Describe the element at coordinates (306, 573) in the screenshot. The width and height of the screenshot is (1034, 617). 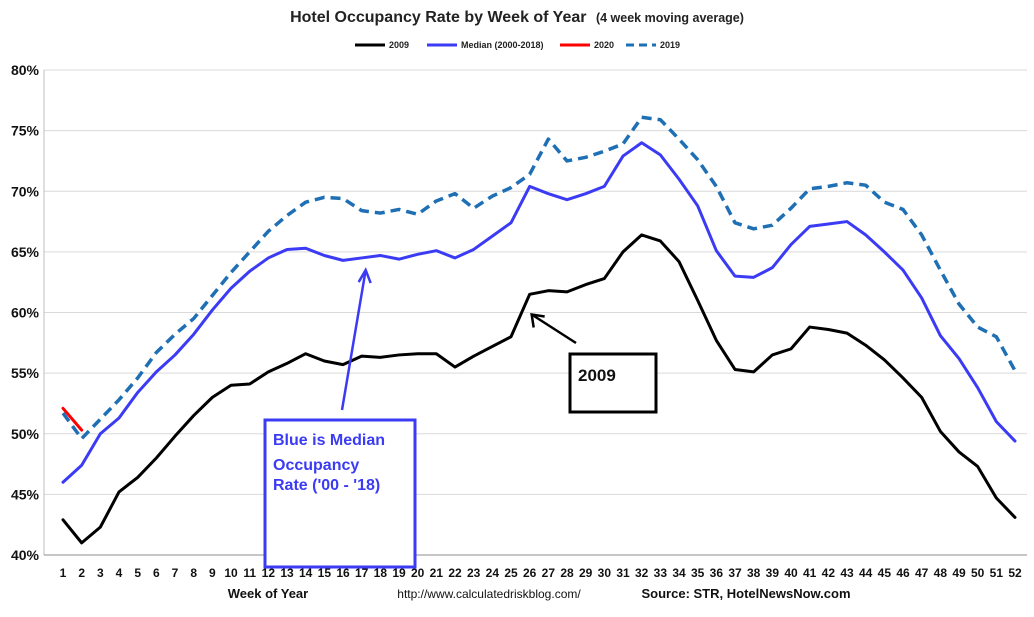
I see `x-tick-label: 14` at that location.